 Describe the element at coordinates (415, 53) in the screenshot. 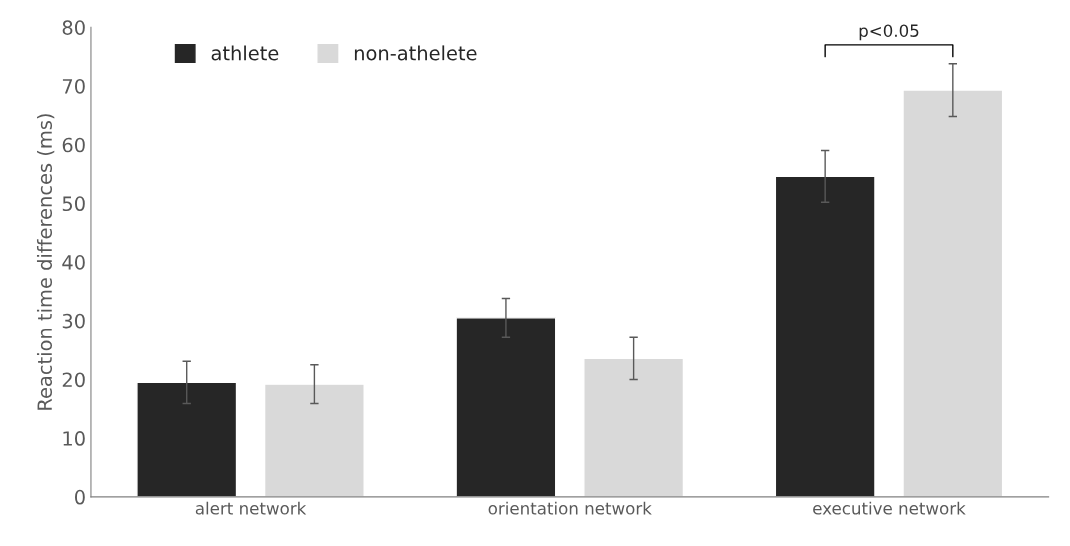

I see `legend-label: non-athelete` at that location.